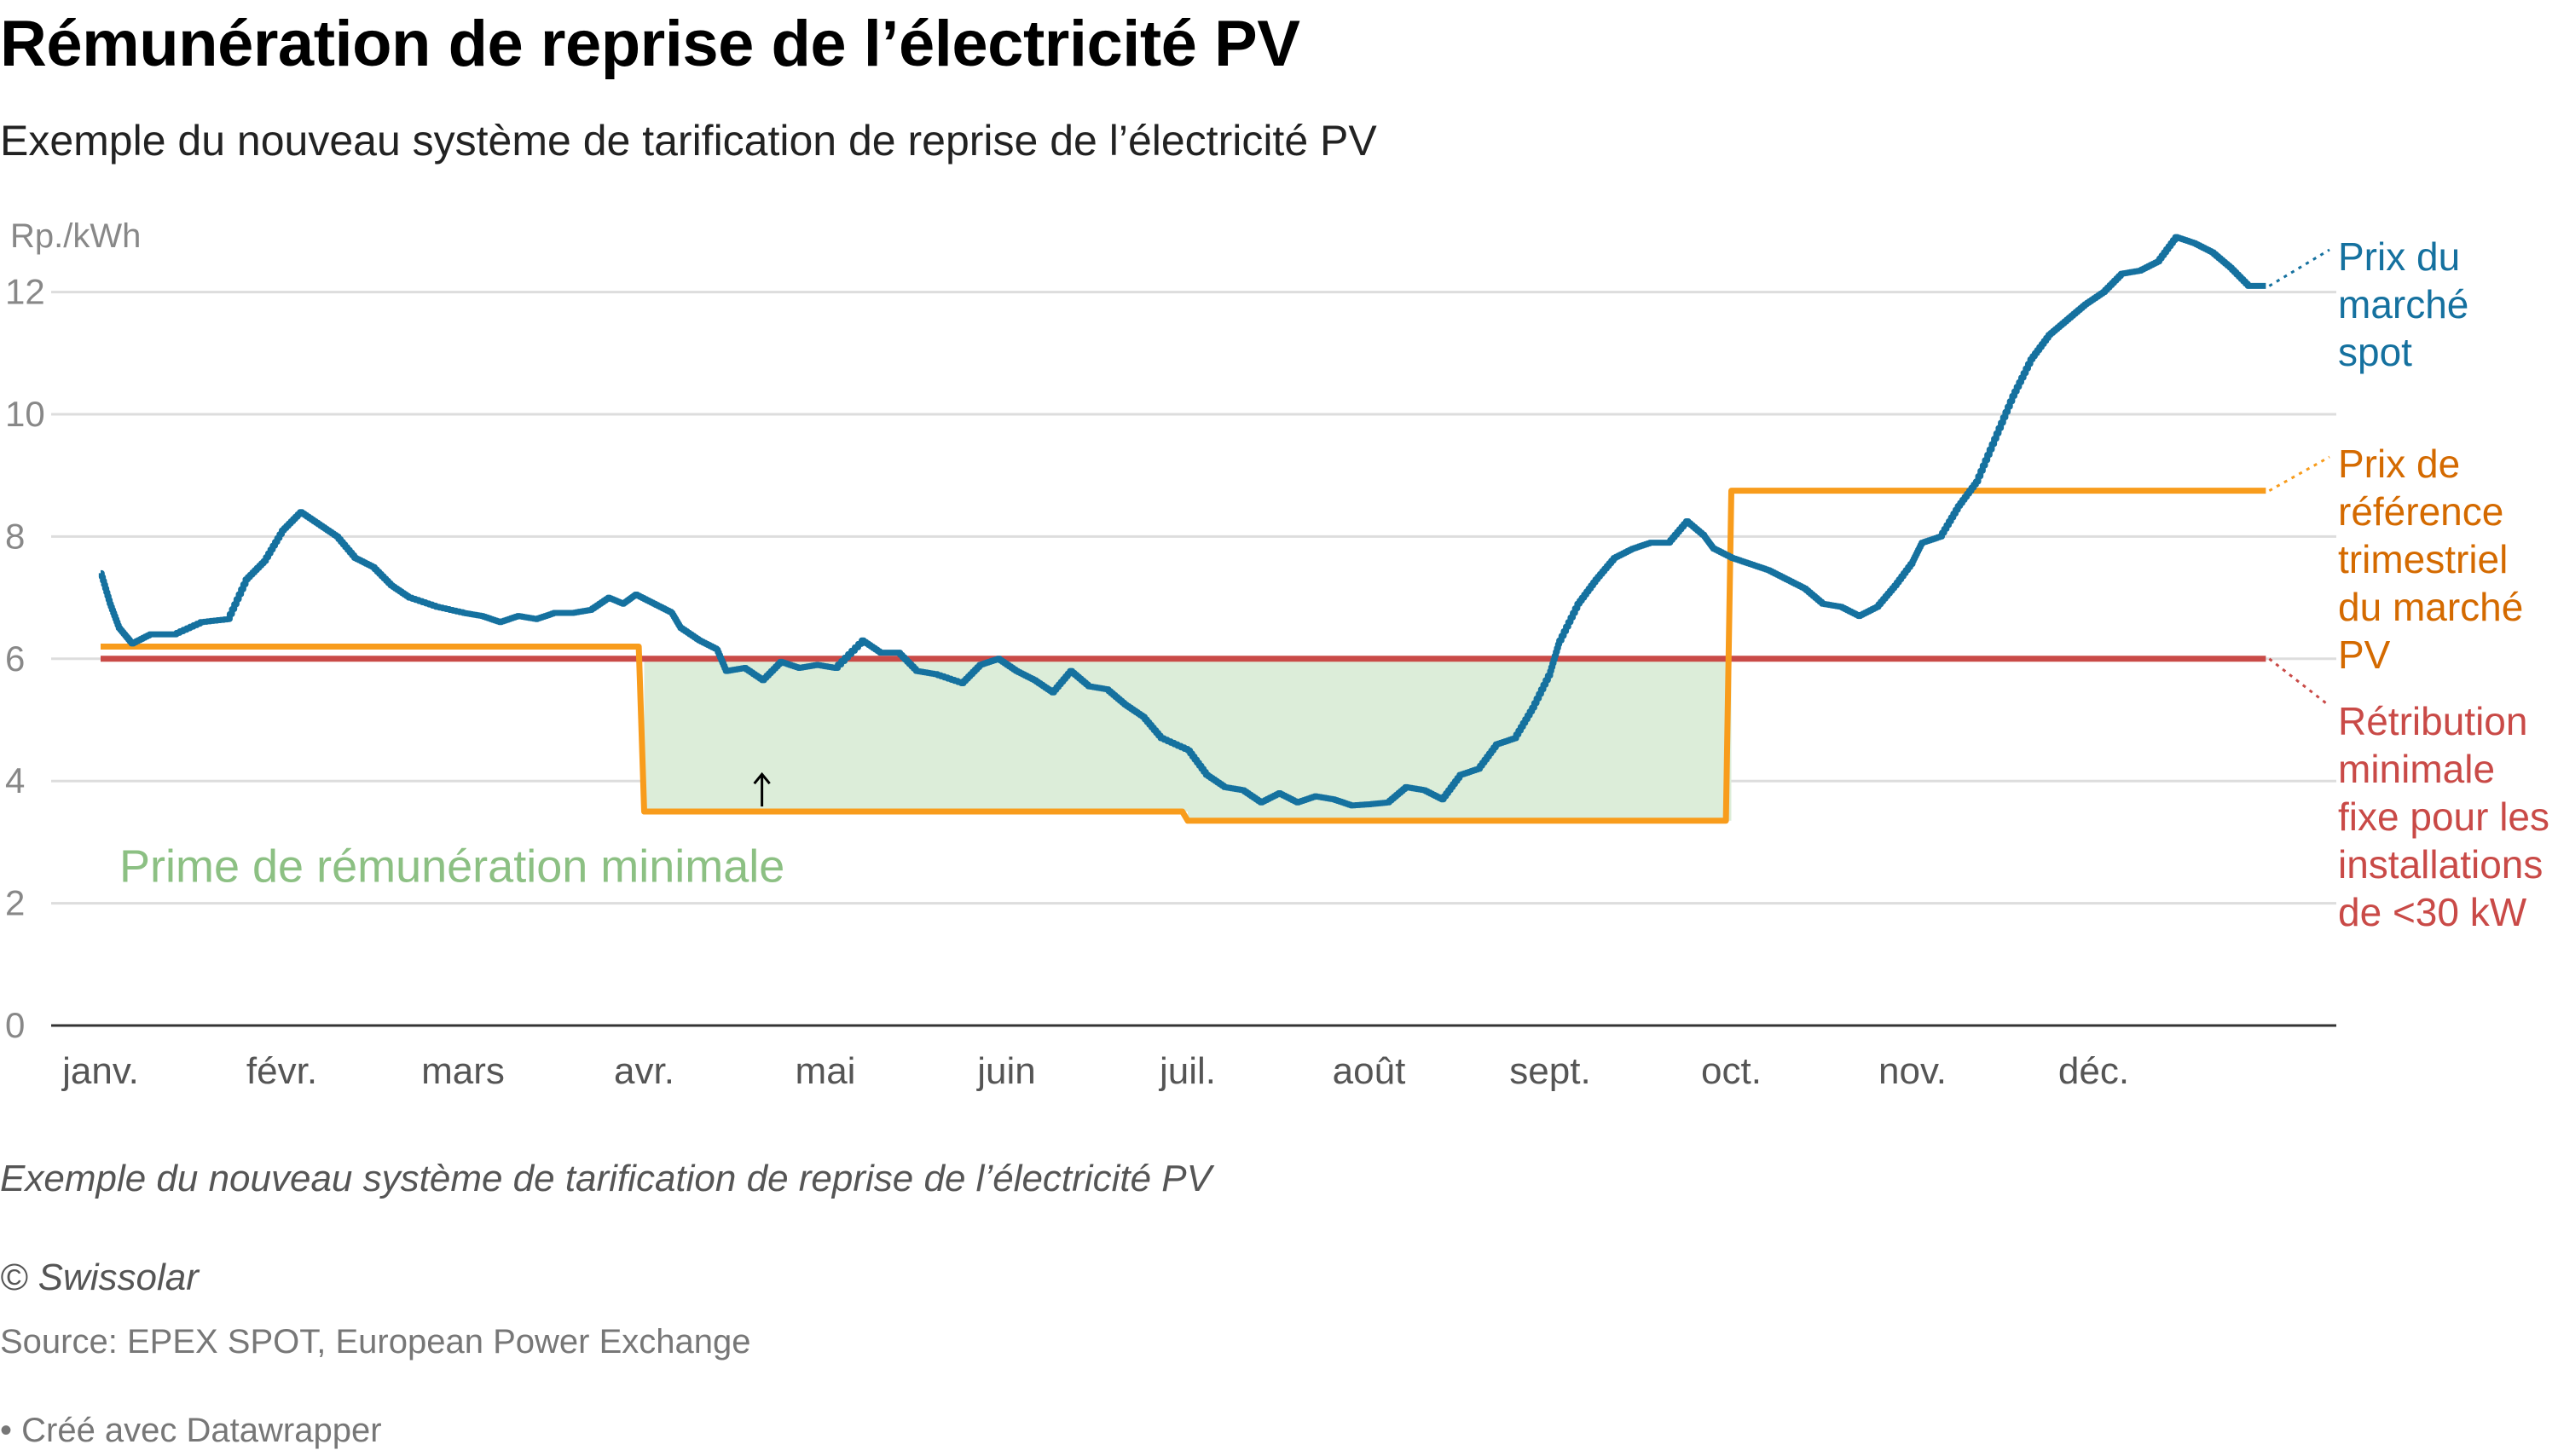 The width and height of the screenshot is (2558, 1456). I want to click on x-tick-1: janv., so click(100, 1071).